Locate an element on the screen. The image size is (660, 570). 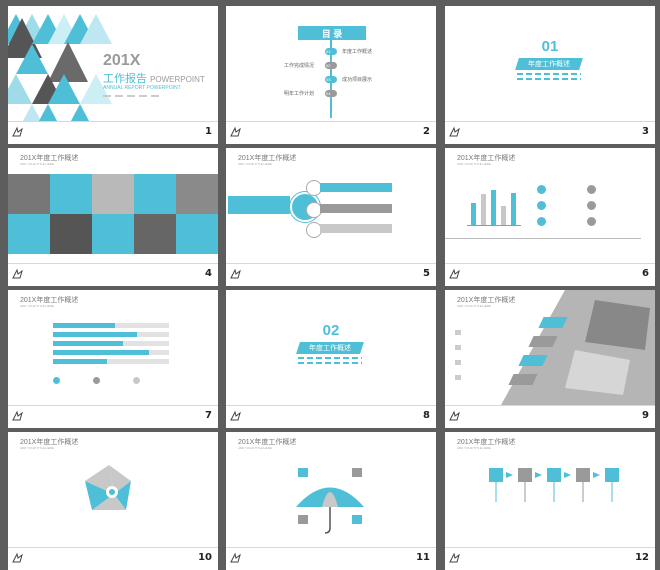
thumbnail-footer: 2 is located at coordinates (331, 132).